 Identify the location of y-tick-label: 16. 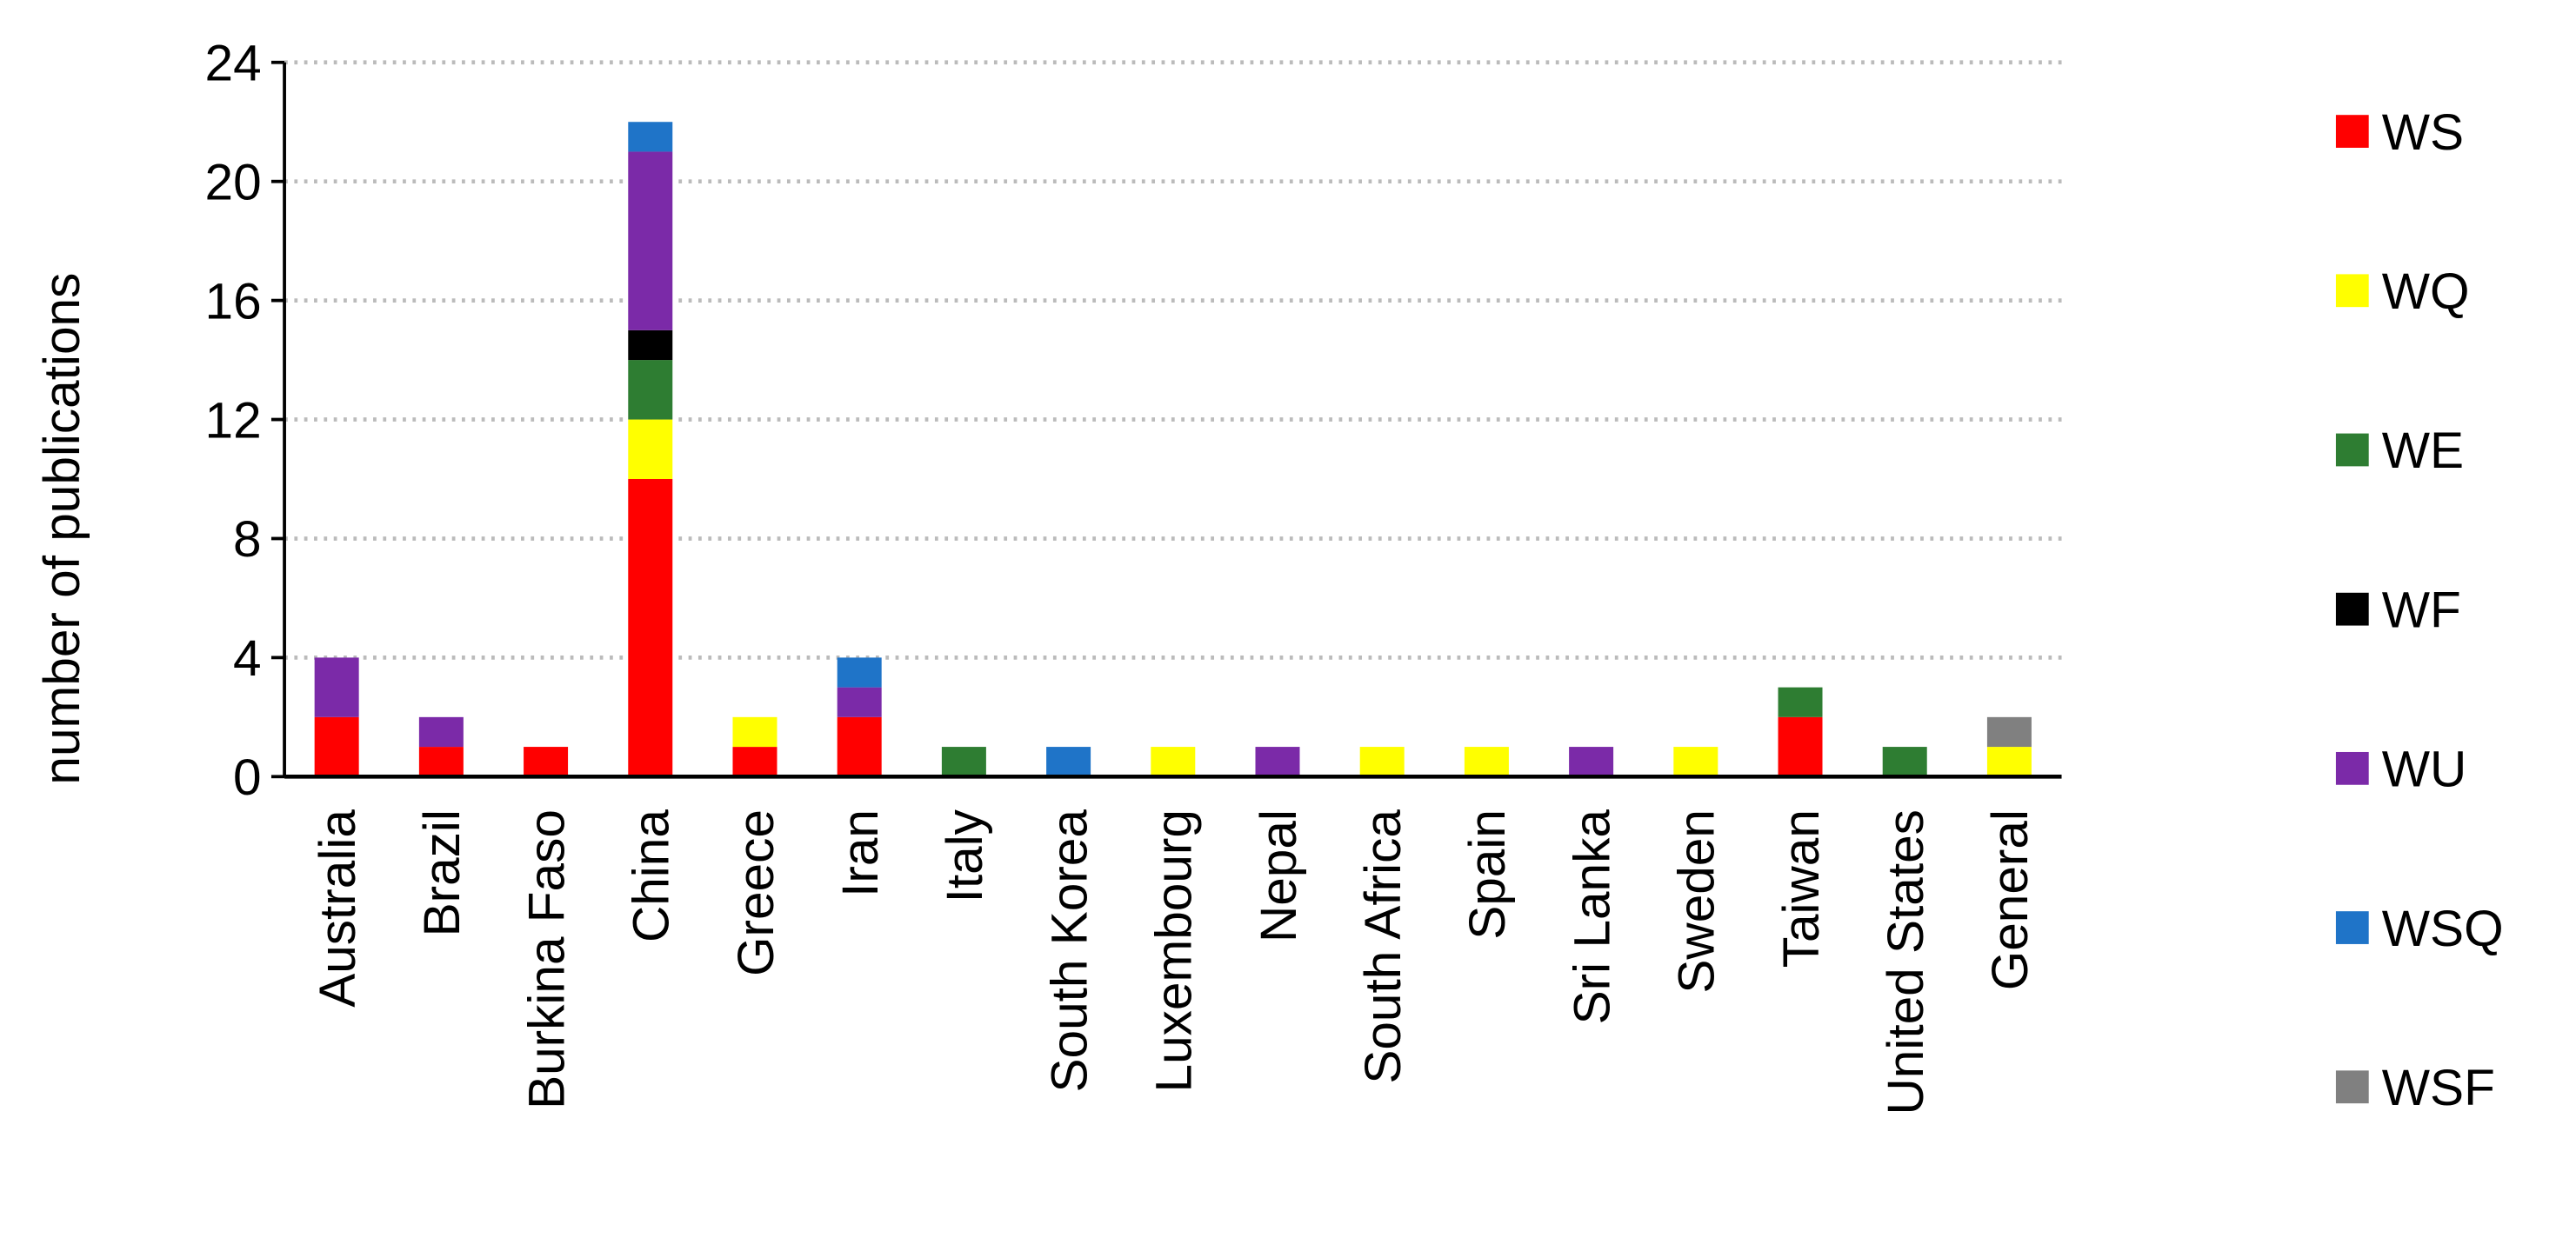
(233, 301).